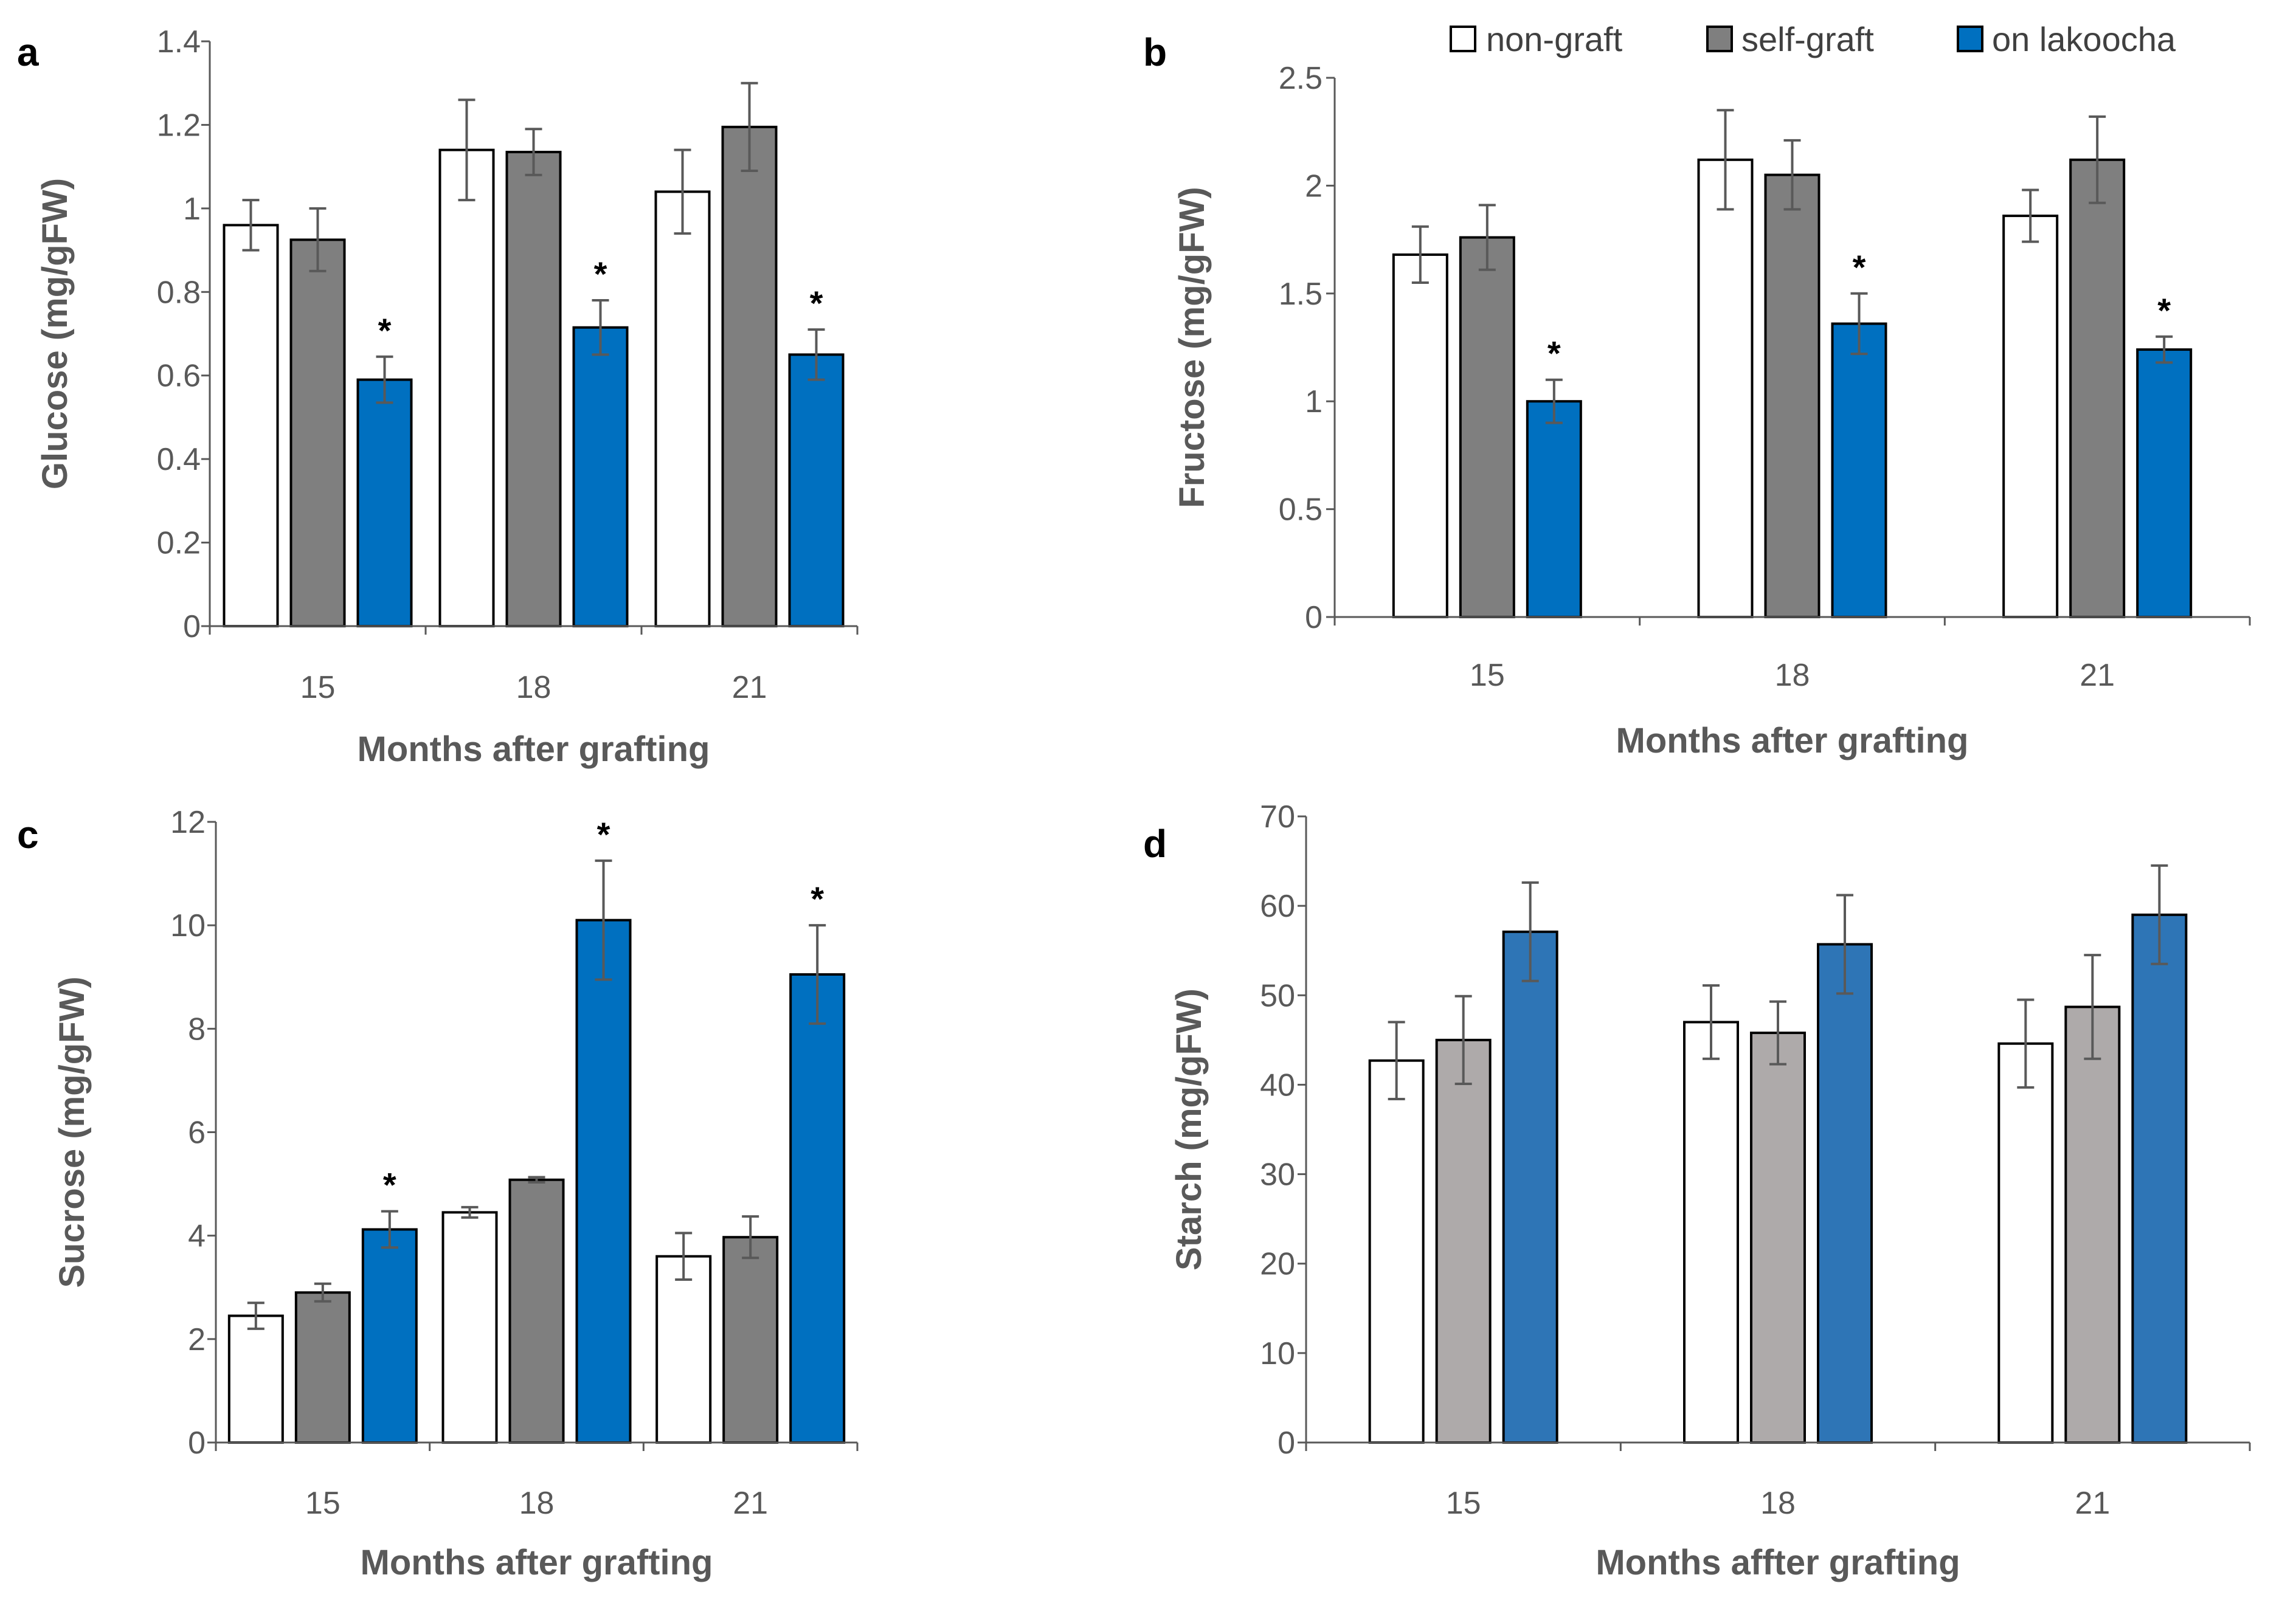 This screenshot has width=2296, height=1603. Describe the element at coordinates (1808, 39) in the screenshot. I see `legend-label-self-graft: self-graft` at that location.